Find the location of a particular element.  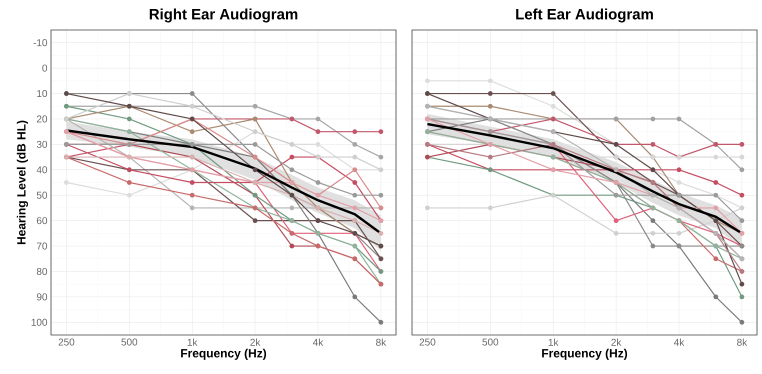

y-tick-label: 90 is located at coordinates (42, 296).